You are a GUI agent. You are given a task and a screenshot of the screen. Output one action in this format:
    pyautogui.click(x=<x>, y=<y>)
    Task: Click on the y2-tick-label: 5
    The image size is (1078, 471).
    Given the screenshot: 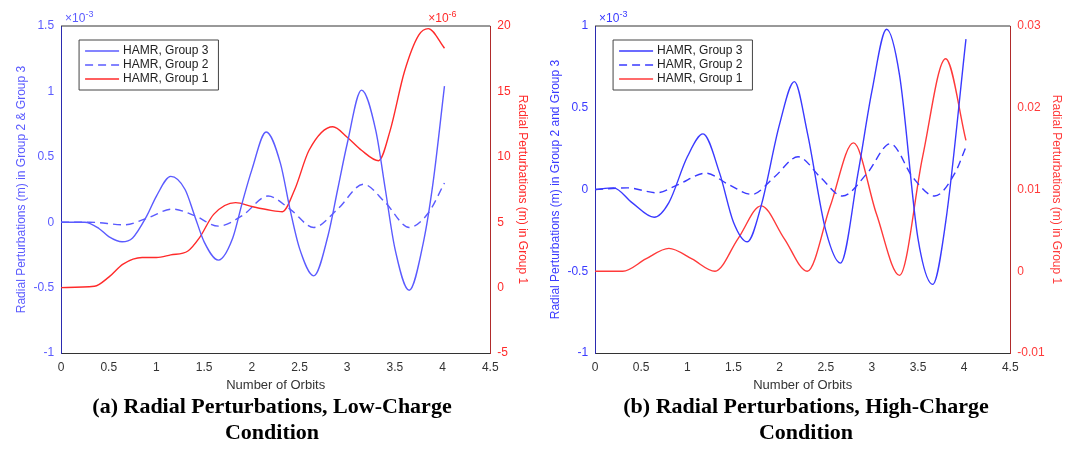 What is the action you would take?
    pyautogui.click(x=501, y=221)
    